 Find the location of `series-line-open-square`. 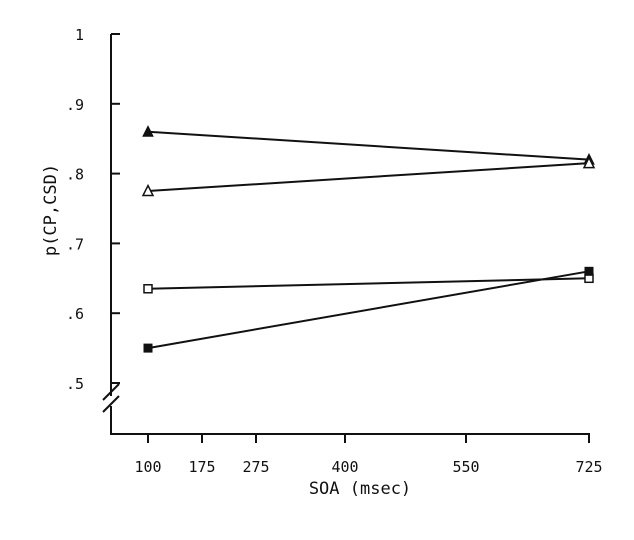

series-line-open-square is located at coordinates (368, 283).